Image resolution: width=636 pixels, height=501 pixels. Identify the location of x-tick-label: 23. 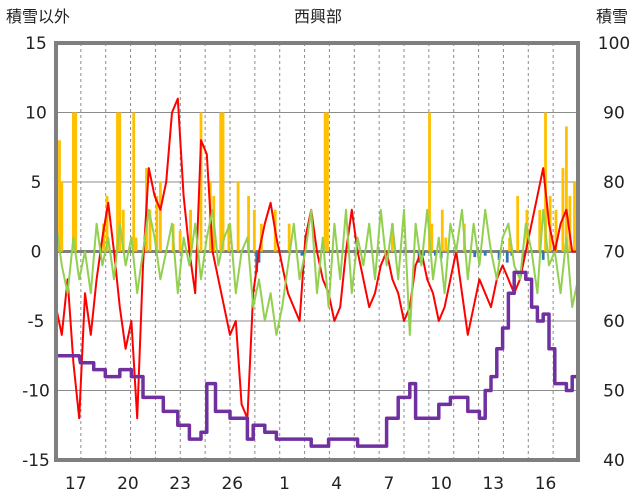
(180, 484).